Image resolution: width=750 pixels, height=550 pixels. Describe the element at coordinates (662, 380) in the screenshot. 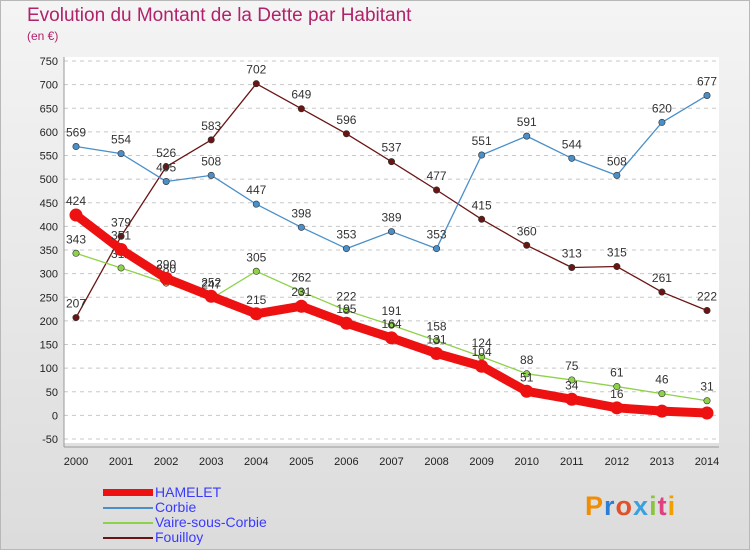

I see `data-label-vaire-sous-corbie: 46` at that location.